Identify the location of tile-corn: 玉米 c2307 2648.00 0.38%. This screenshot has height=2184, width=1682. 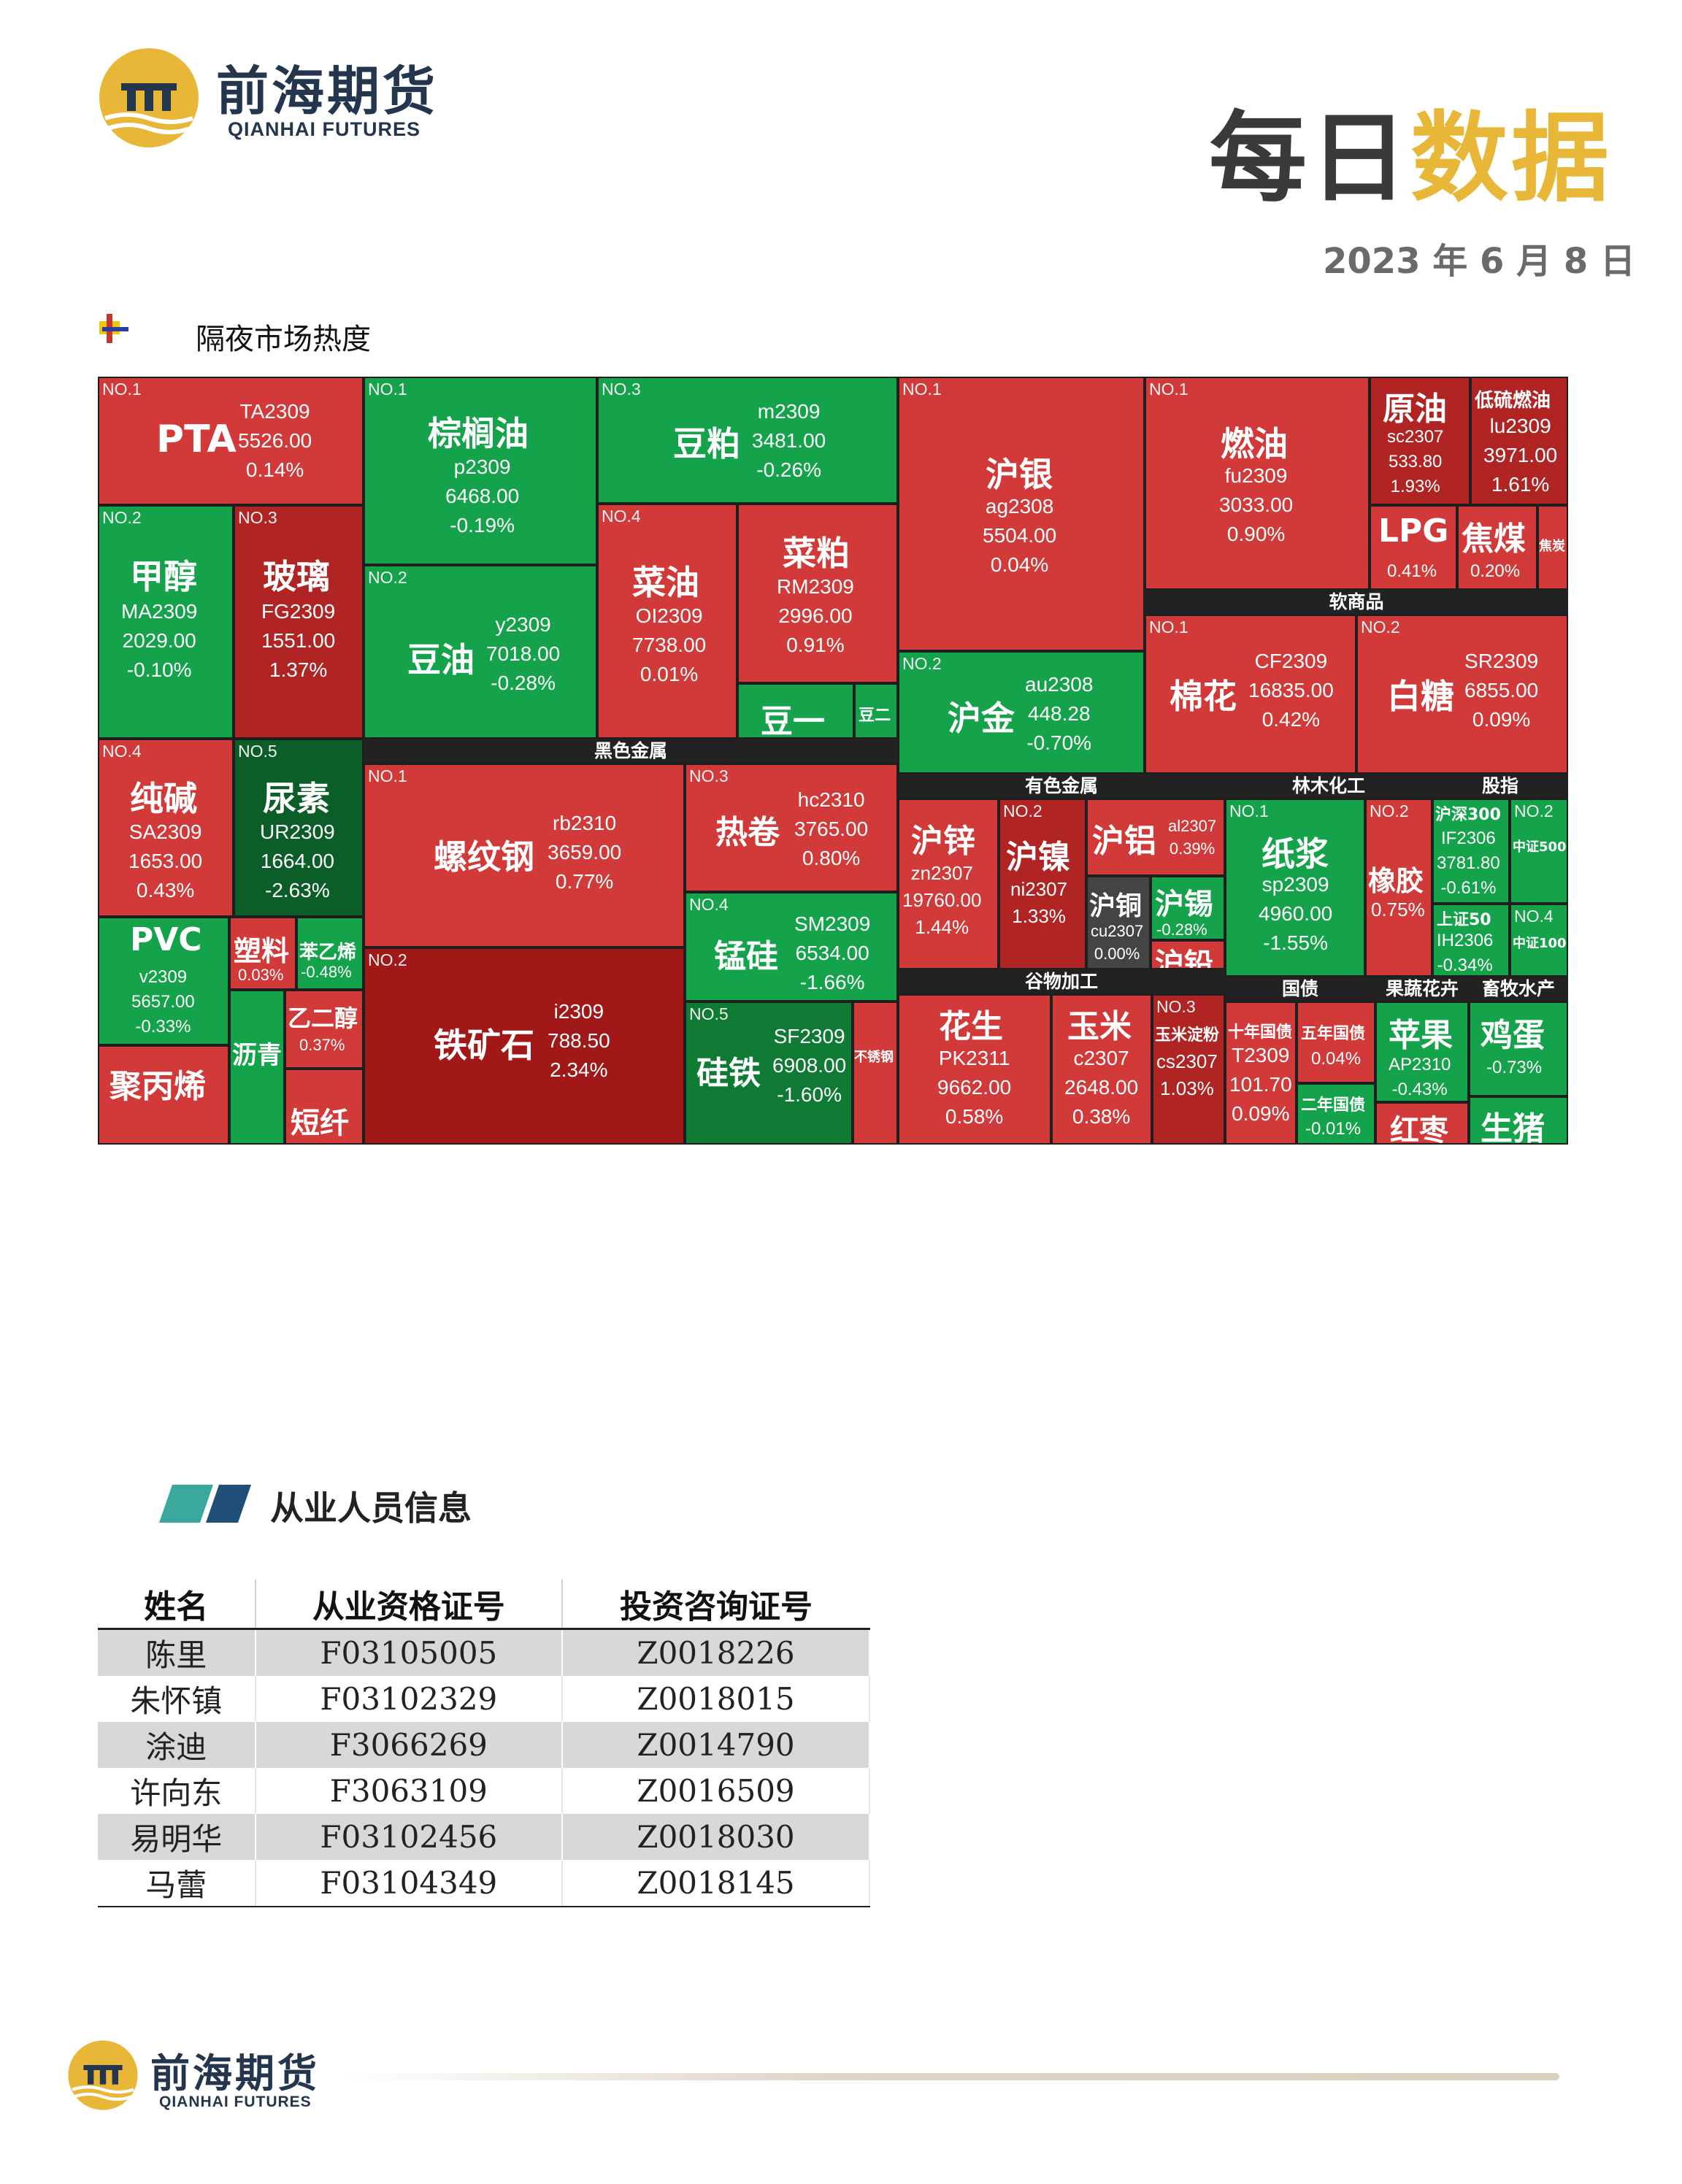
(1101, 1069).